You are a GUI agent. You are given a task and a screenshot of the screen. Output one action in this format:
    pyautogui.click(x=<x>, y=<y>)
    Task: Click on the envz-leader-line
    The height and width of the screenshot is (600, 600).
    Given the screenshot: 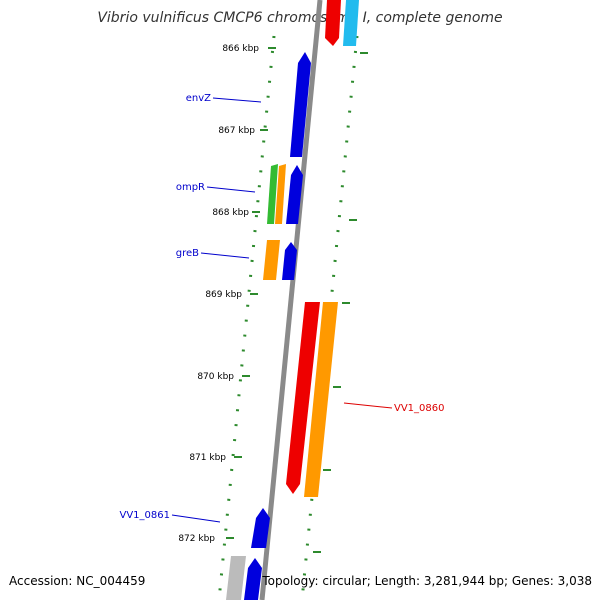 What is the action you would take?
    pyautogui.click(x=237, y=100)
    